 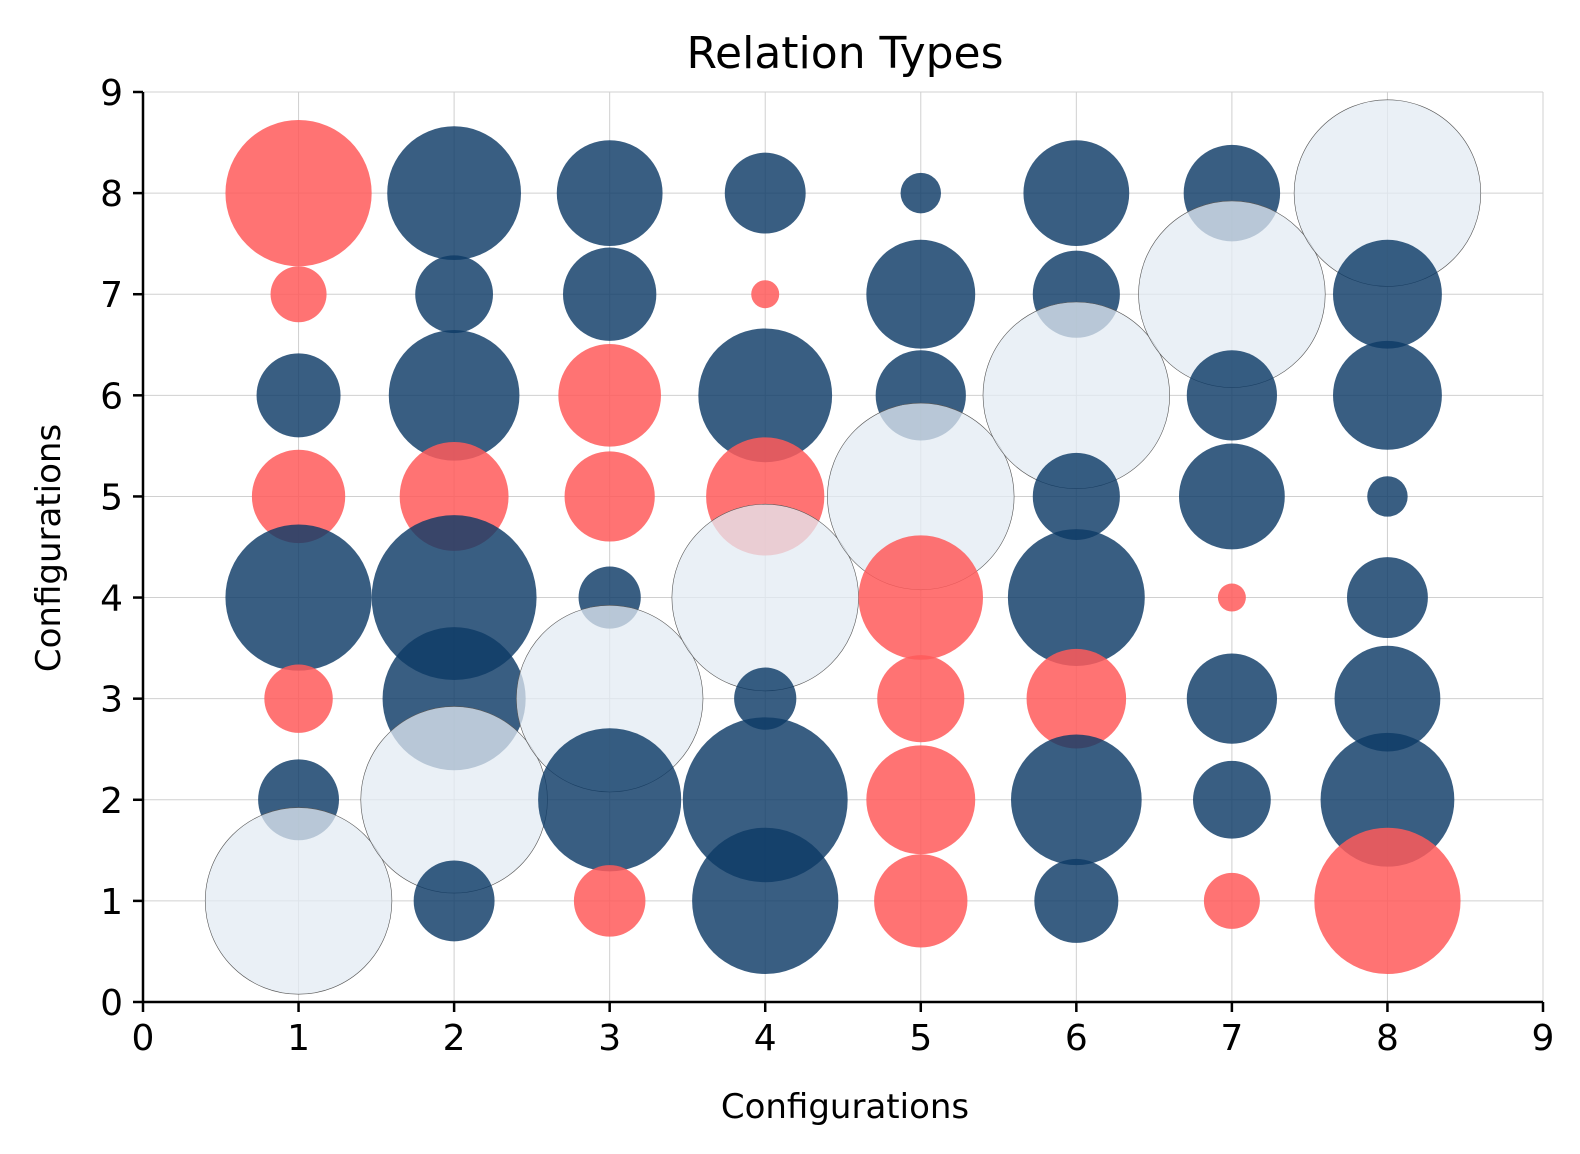 What do you see at coordinates (111, 801) in the screenshot?
I see `y-tick-label: 2` at bounding box center [111, 801].